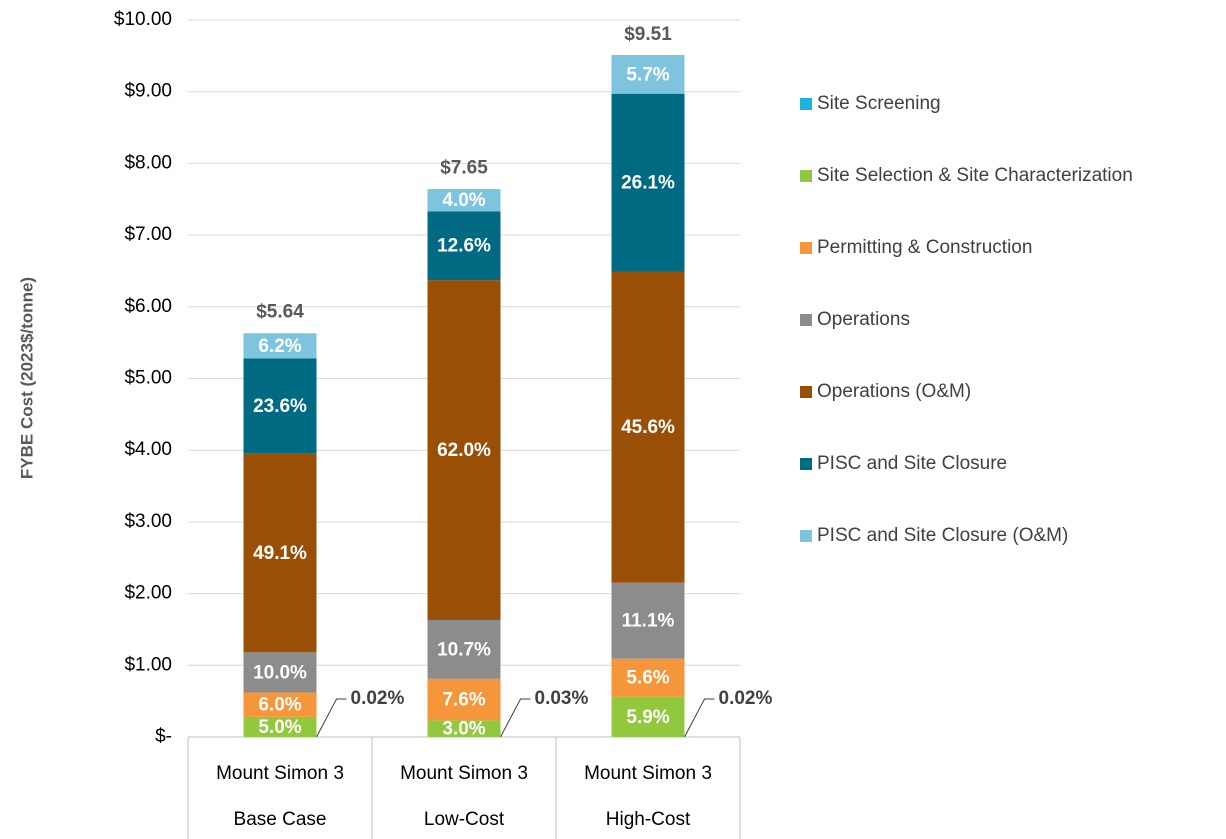  What do you see at coordinates (148, 91) in the screenshot?
I see `y-tick-label: $9.00` at bounding box center [148, 91].